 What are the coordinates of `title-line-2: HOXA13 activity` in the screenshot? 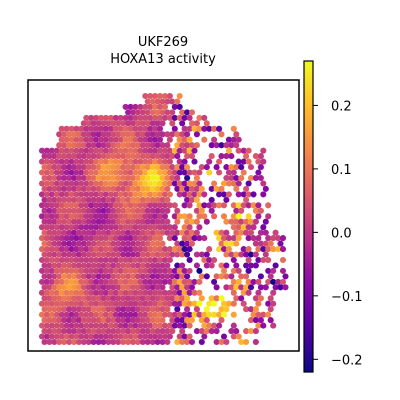 It's located at (163, 59).